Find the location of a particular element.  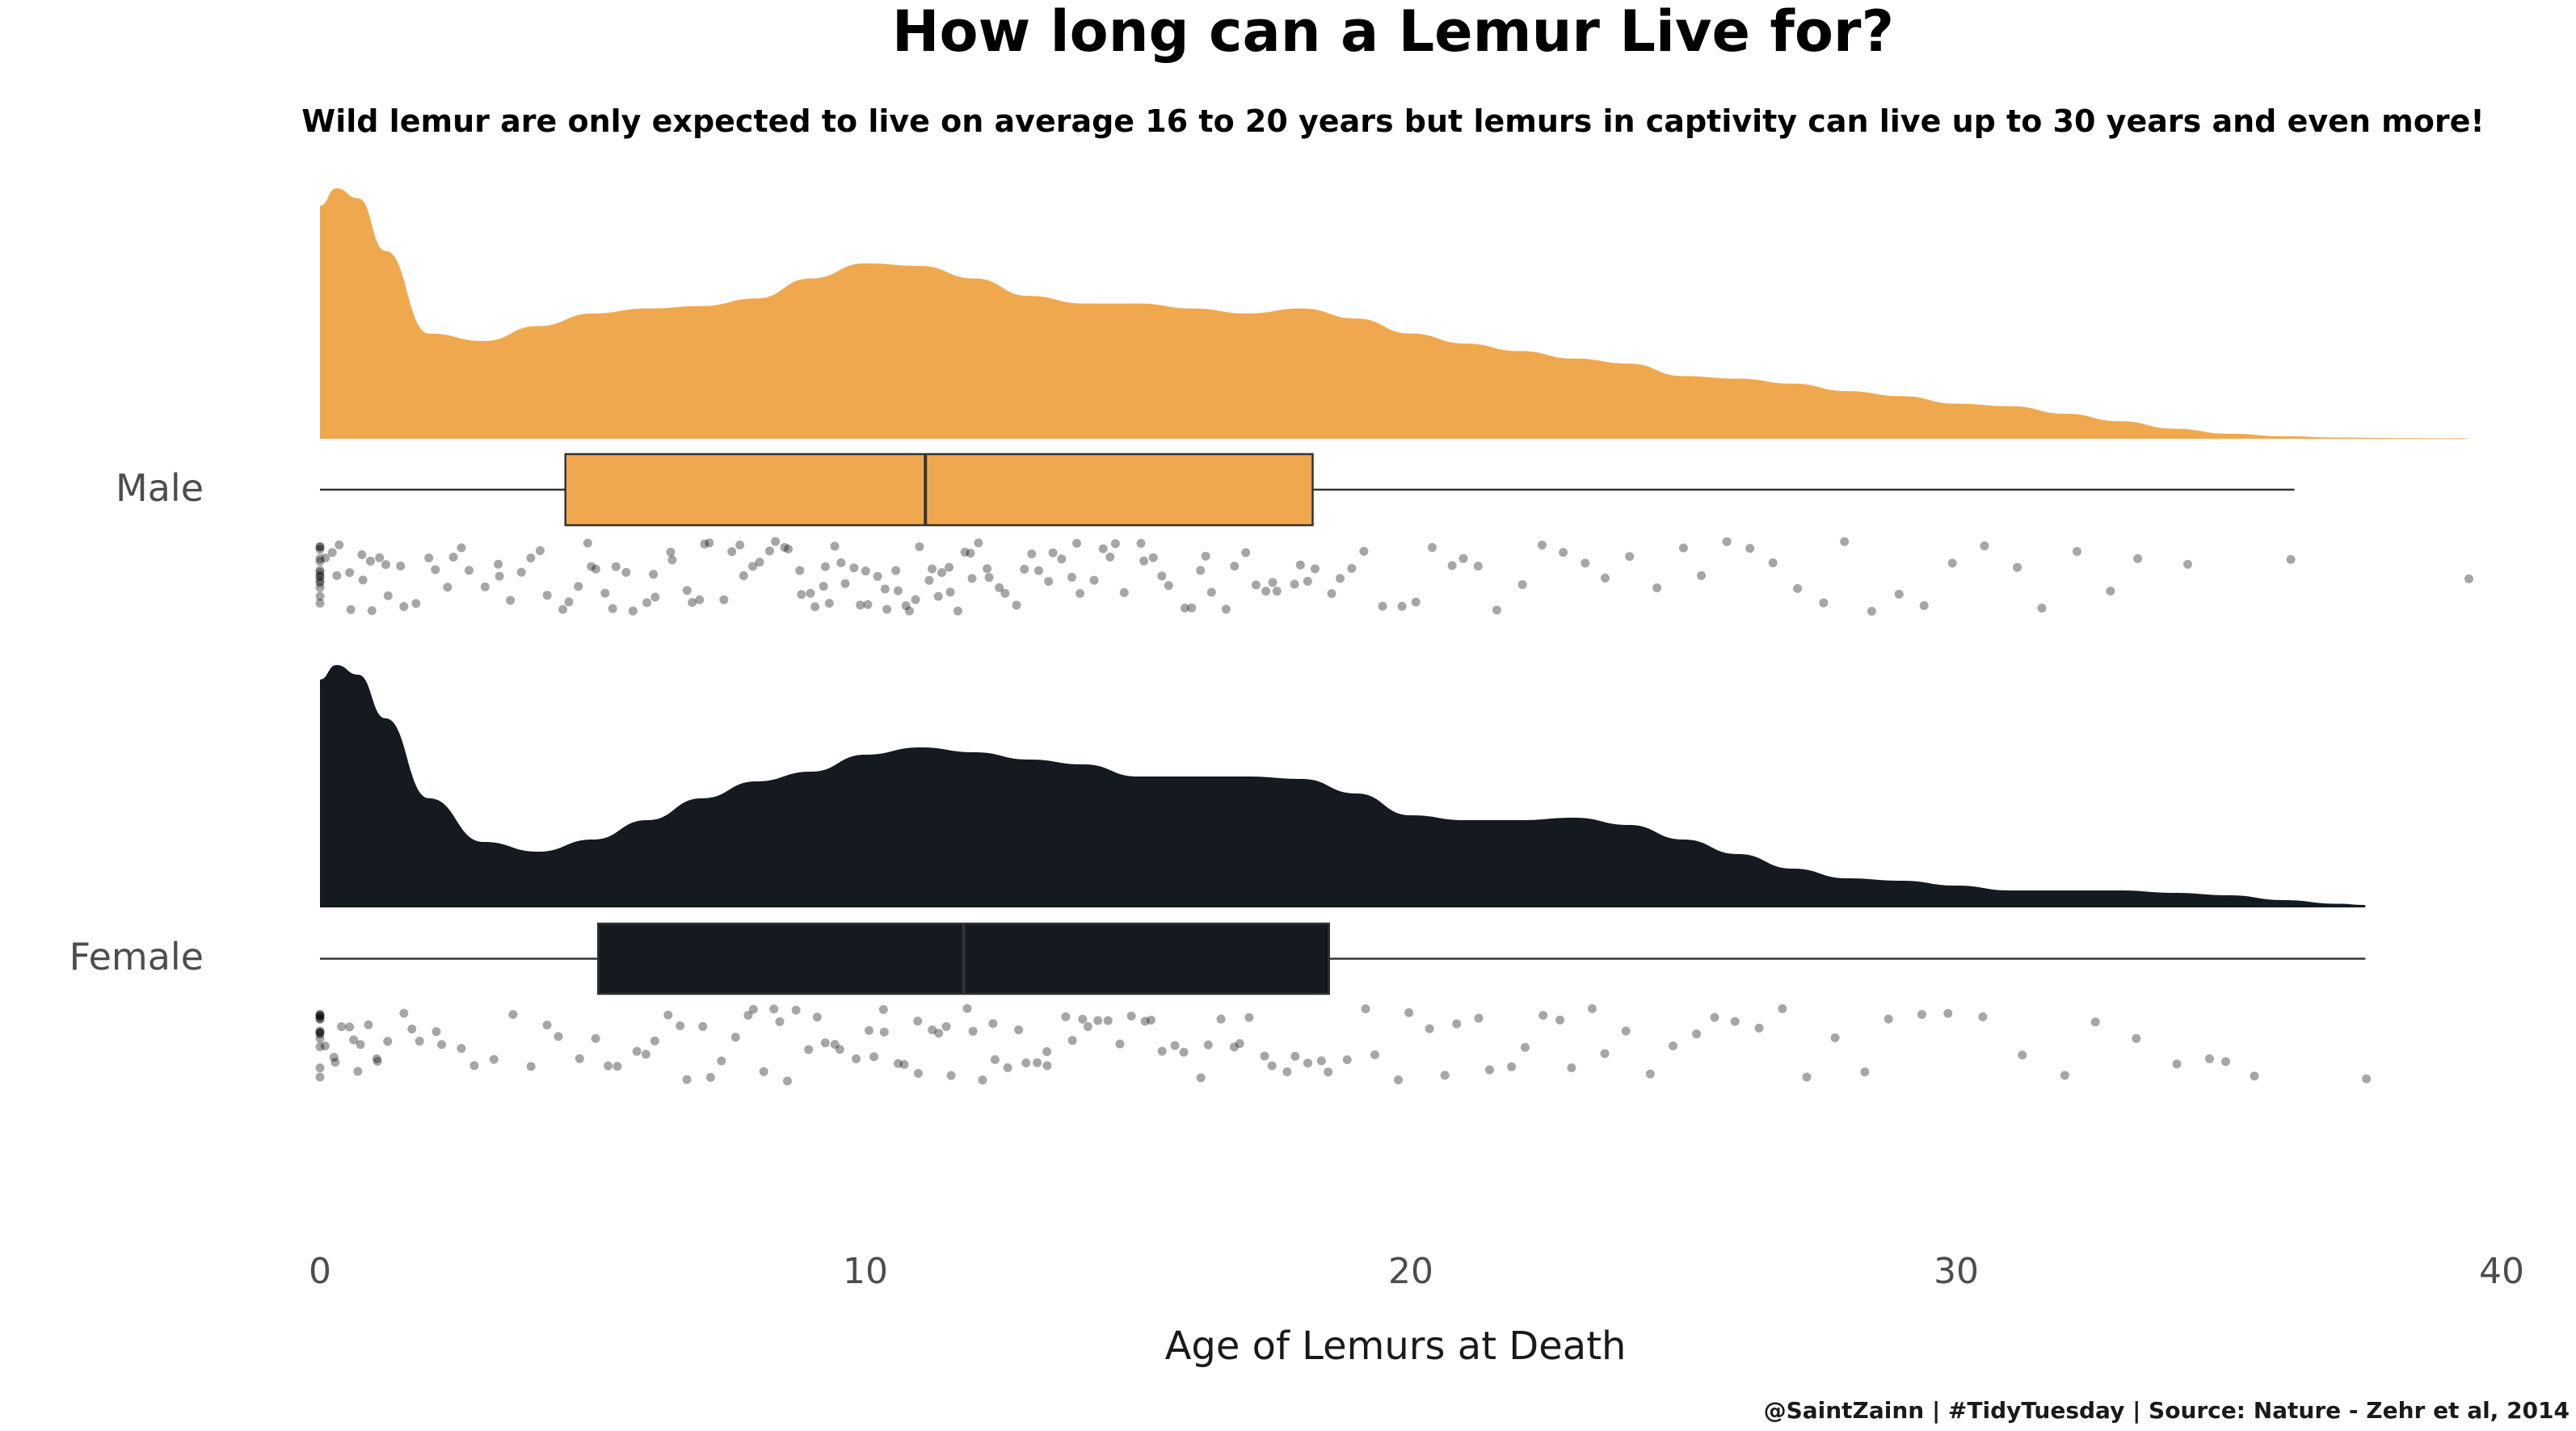

x-tick-label: 10 is located at coordinates (865, 1271).